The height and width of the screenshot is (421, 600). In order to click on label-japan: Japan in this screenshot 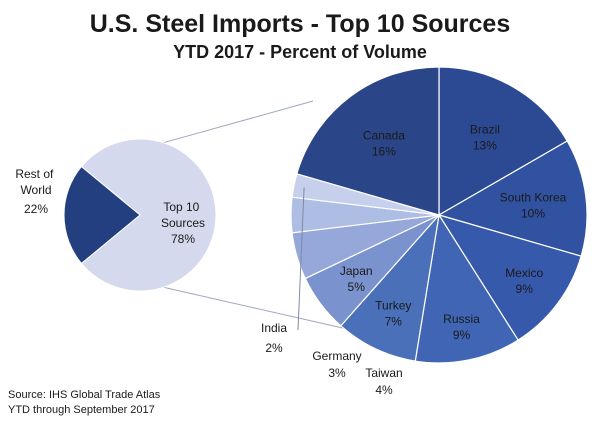, I will do `click(356, 271)`.